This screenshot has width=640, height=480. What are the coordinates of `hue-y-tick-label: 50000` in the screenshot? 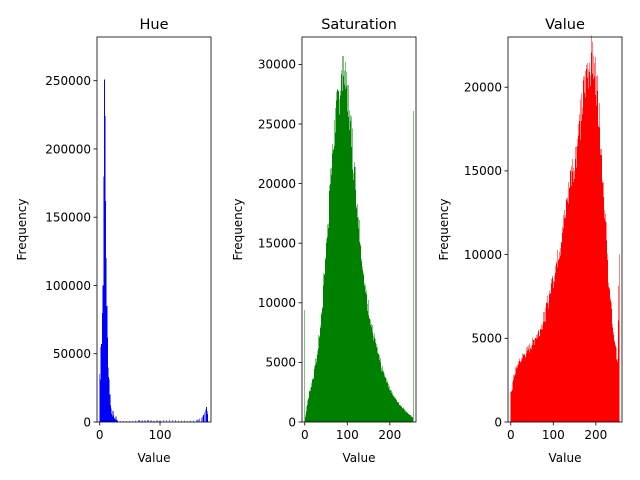 It's located at (72, 354).